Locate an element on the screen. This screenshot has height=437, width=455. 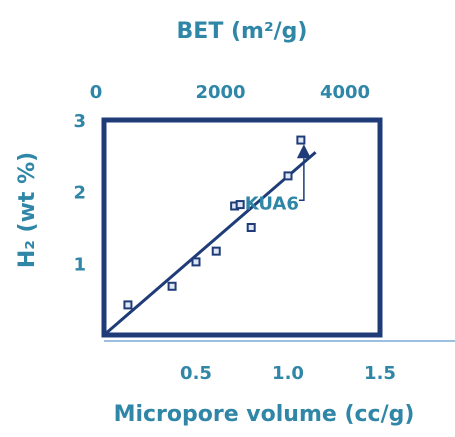
x-tick-label: 0.5 is located at coordinates (196, 373).